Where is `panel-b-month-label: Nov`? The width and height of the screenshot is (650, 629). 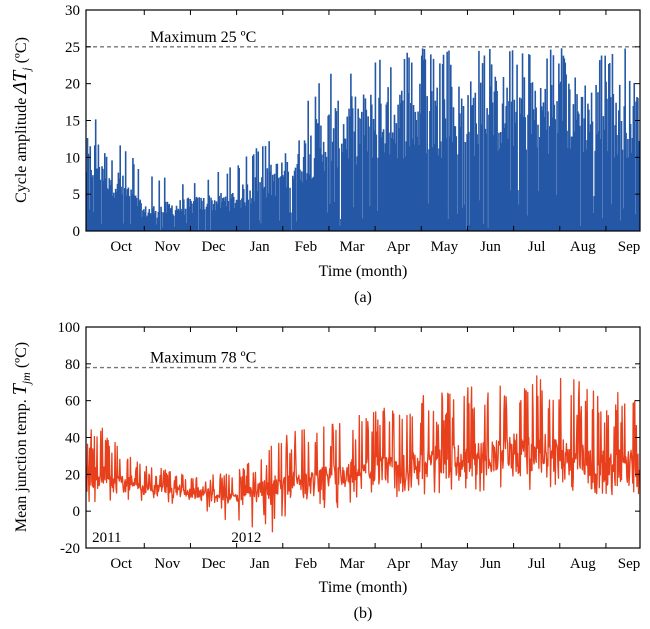
panel-b-month-label: Nov is located at coordinates (167, 564).